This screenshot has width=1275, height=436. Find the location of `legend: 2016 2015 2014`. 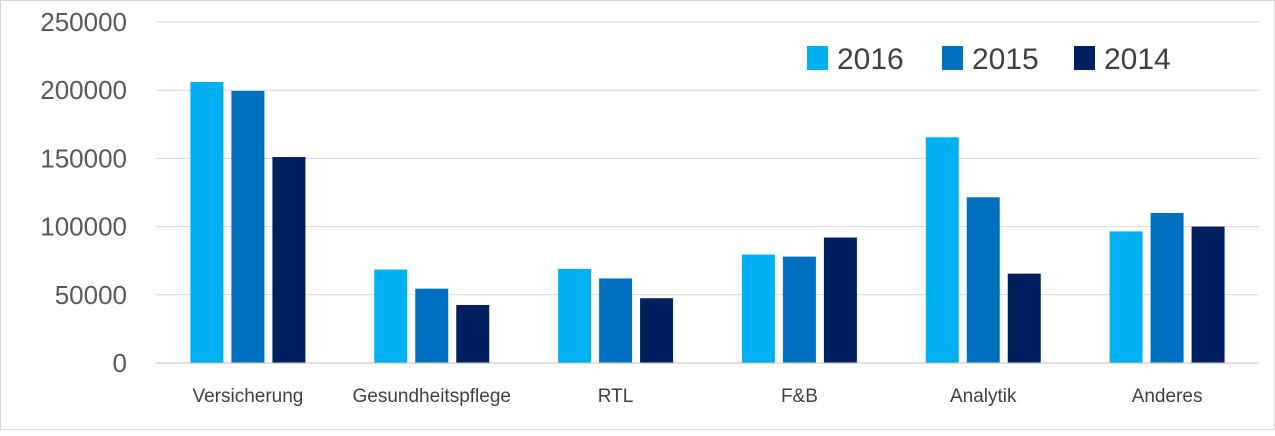

legend: 2016 2015 2014 is located at coordinates (989, 59).